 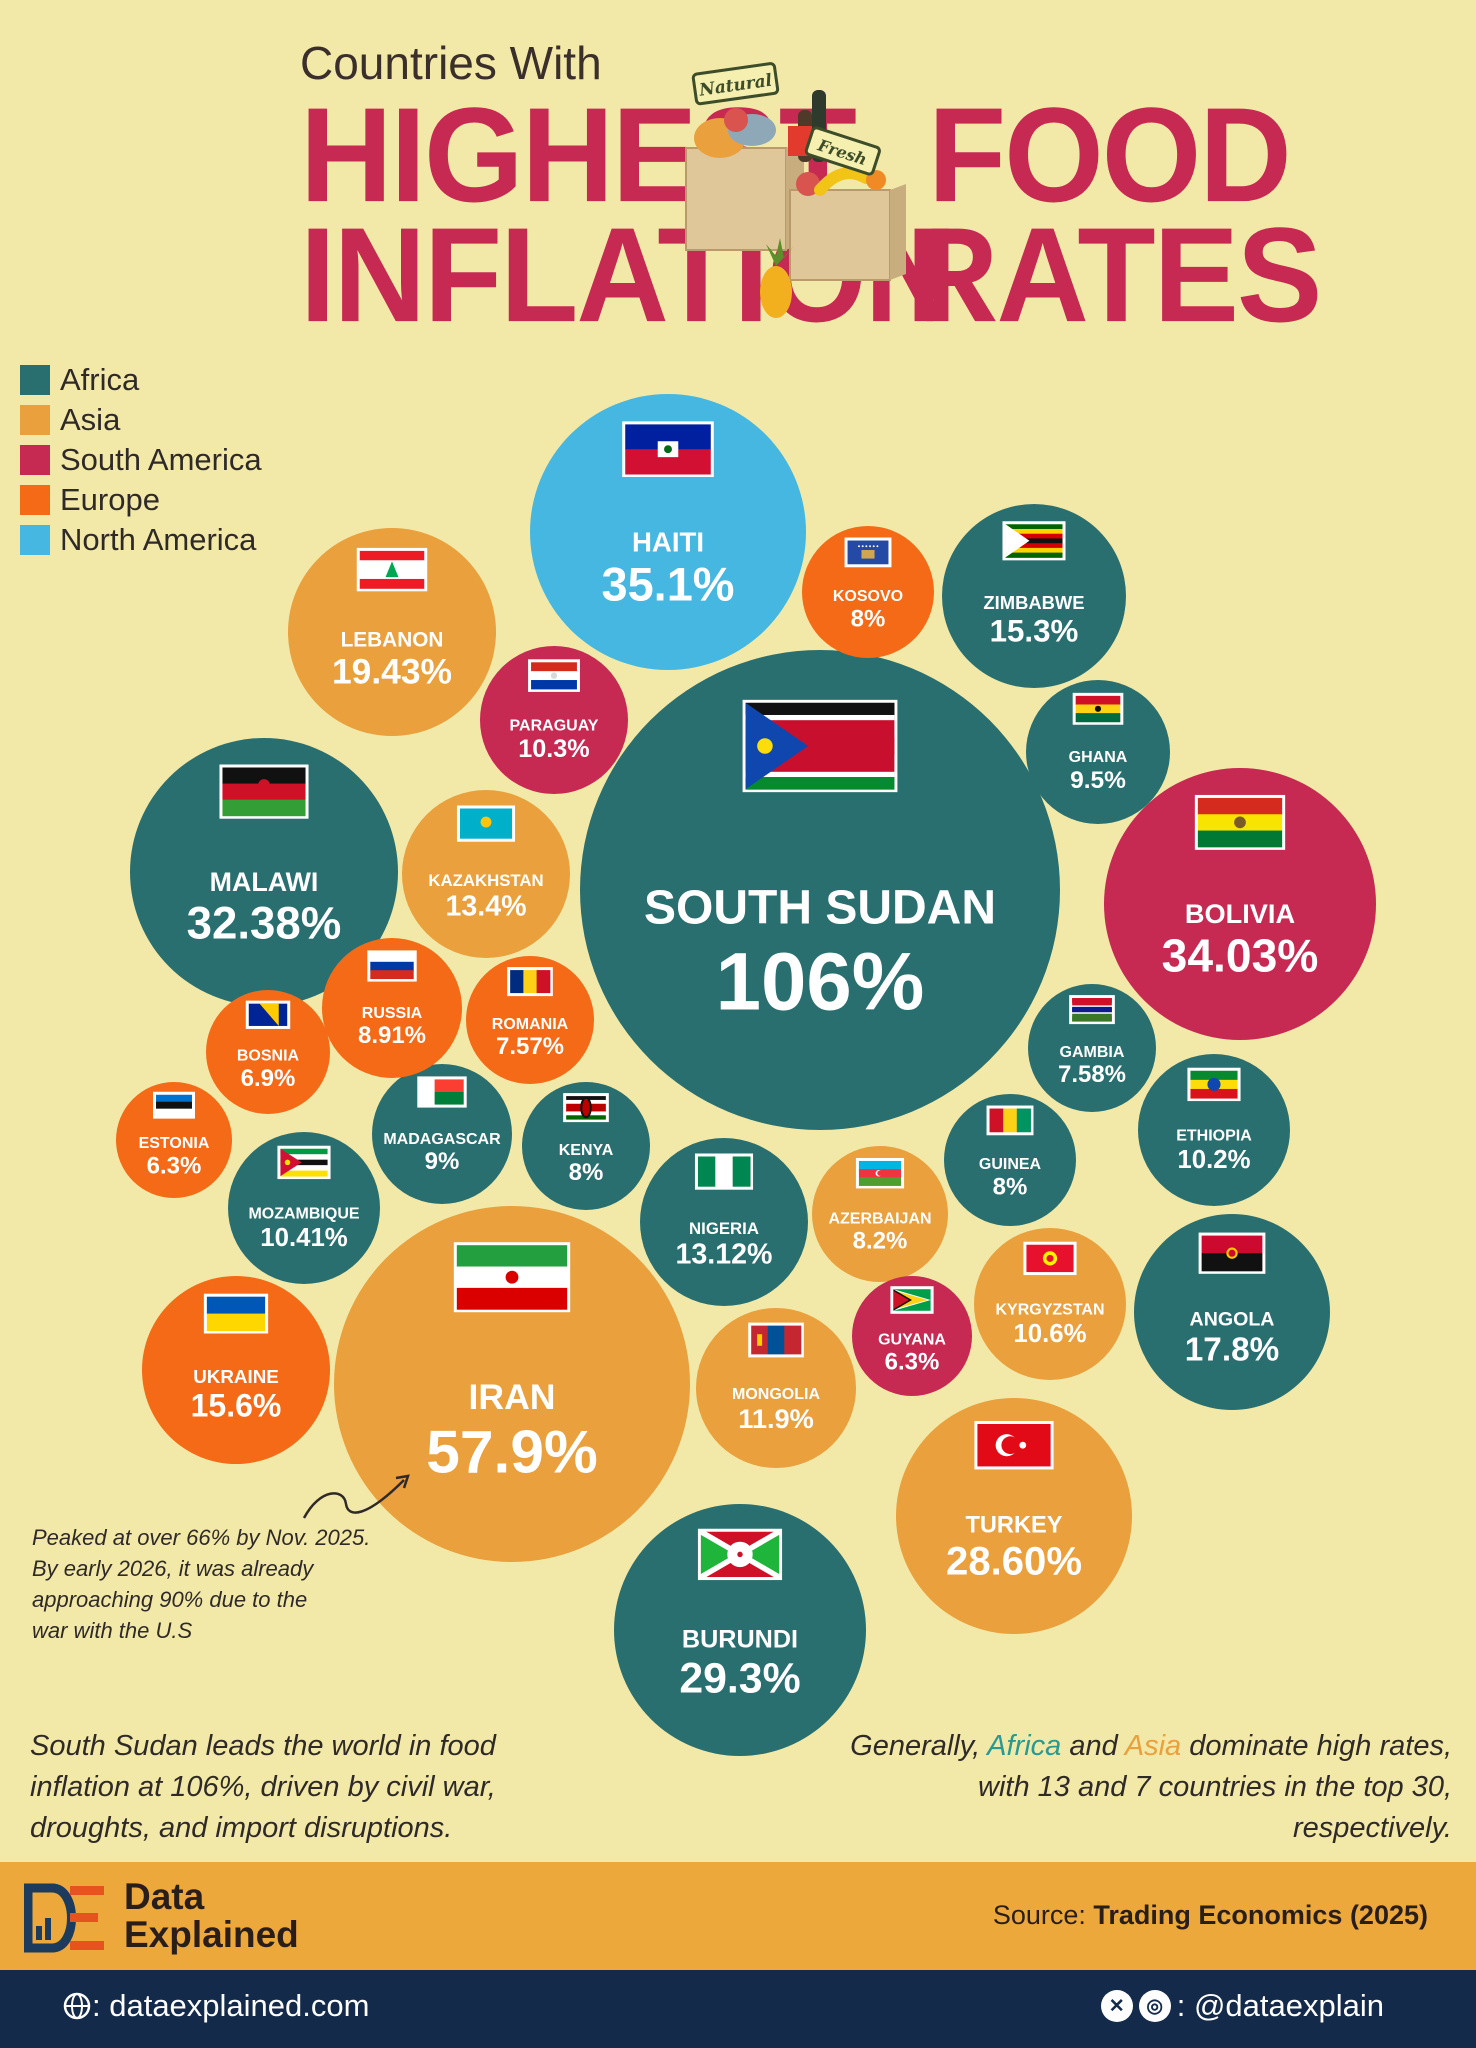 I want to click on flag-madagascar-icon, so click(x=442, y=1092).